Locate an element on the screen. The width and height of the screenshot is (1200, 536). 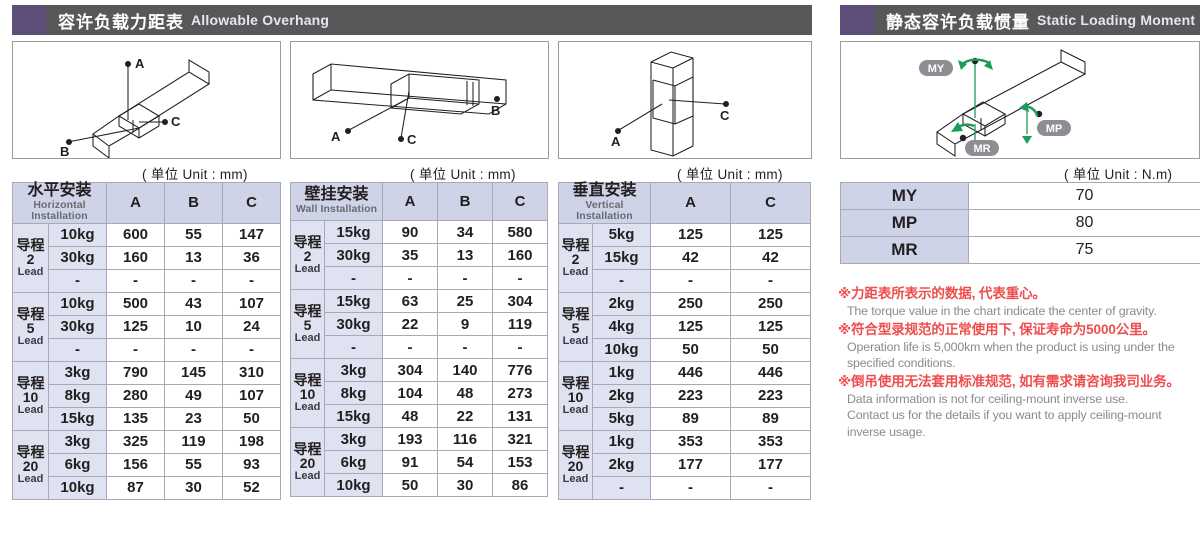
moment-row: MY 70 is located at coordinates (1020, 196).